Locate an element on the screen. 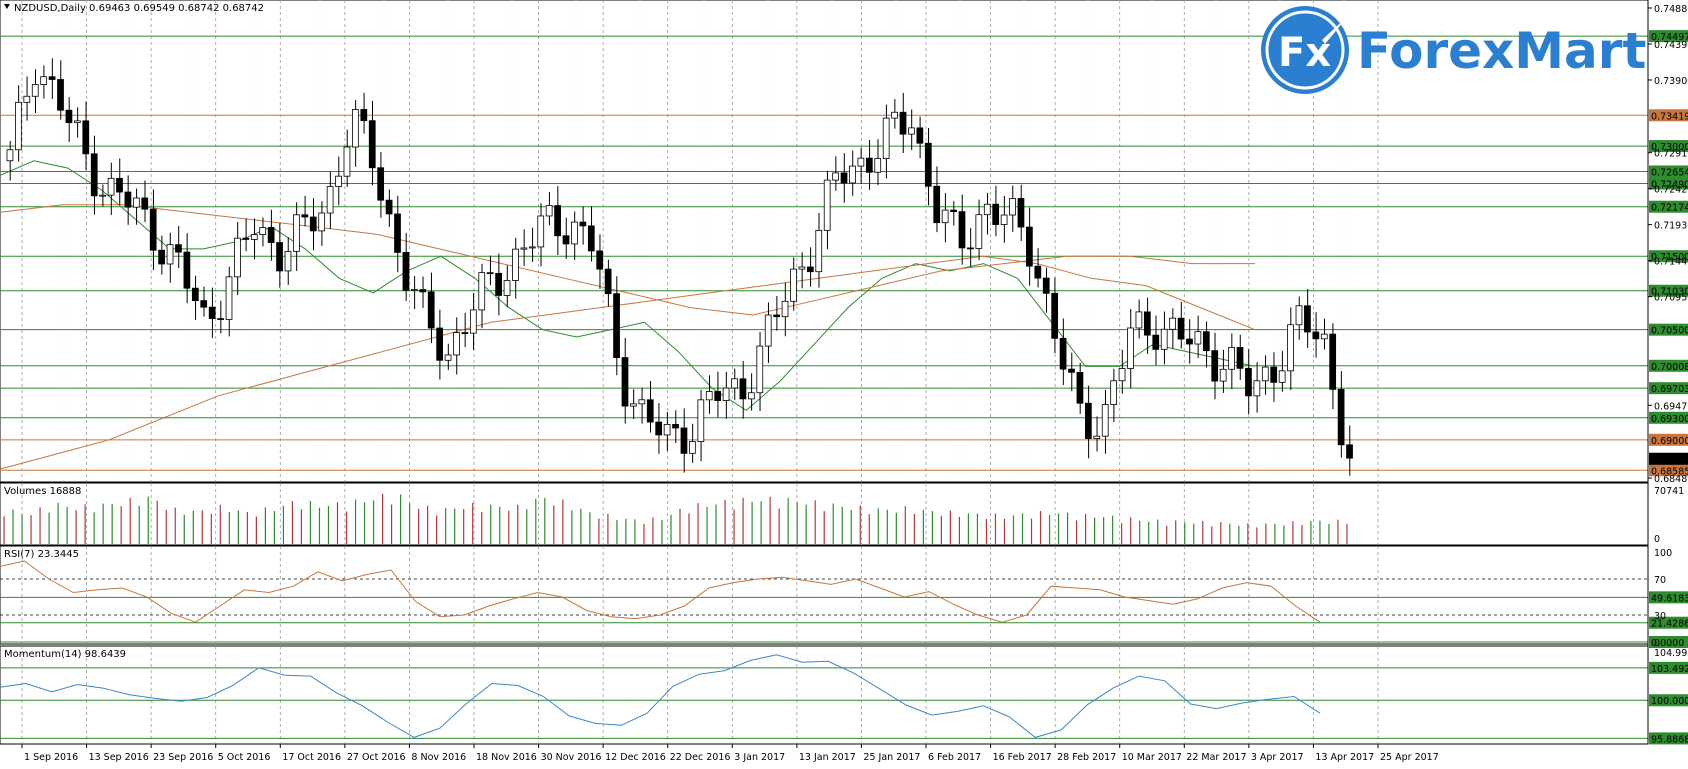  date-label: 6 Feb 2017 is located at coordinates (954, 757).